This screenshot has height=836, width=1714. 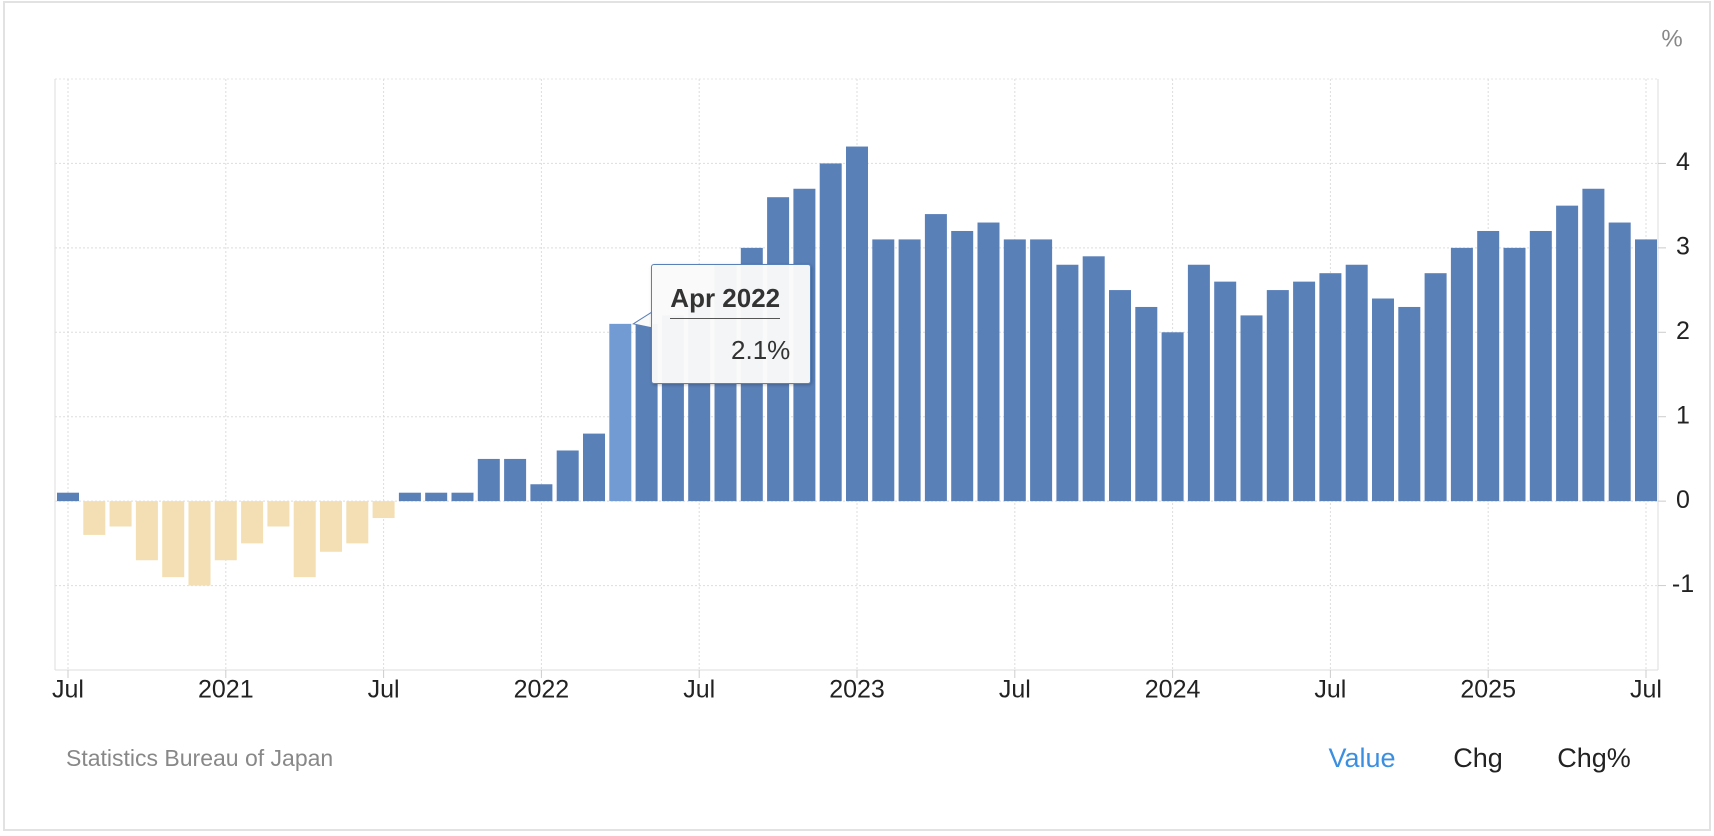 What do you see at coordinates (1478, 758) in the screenshot?
I see `toggle-button: Chg` at bounding box center [1478, 758].